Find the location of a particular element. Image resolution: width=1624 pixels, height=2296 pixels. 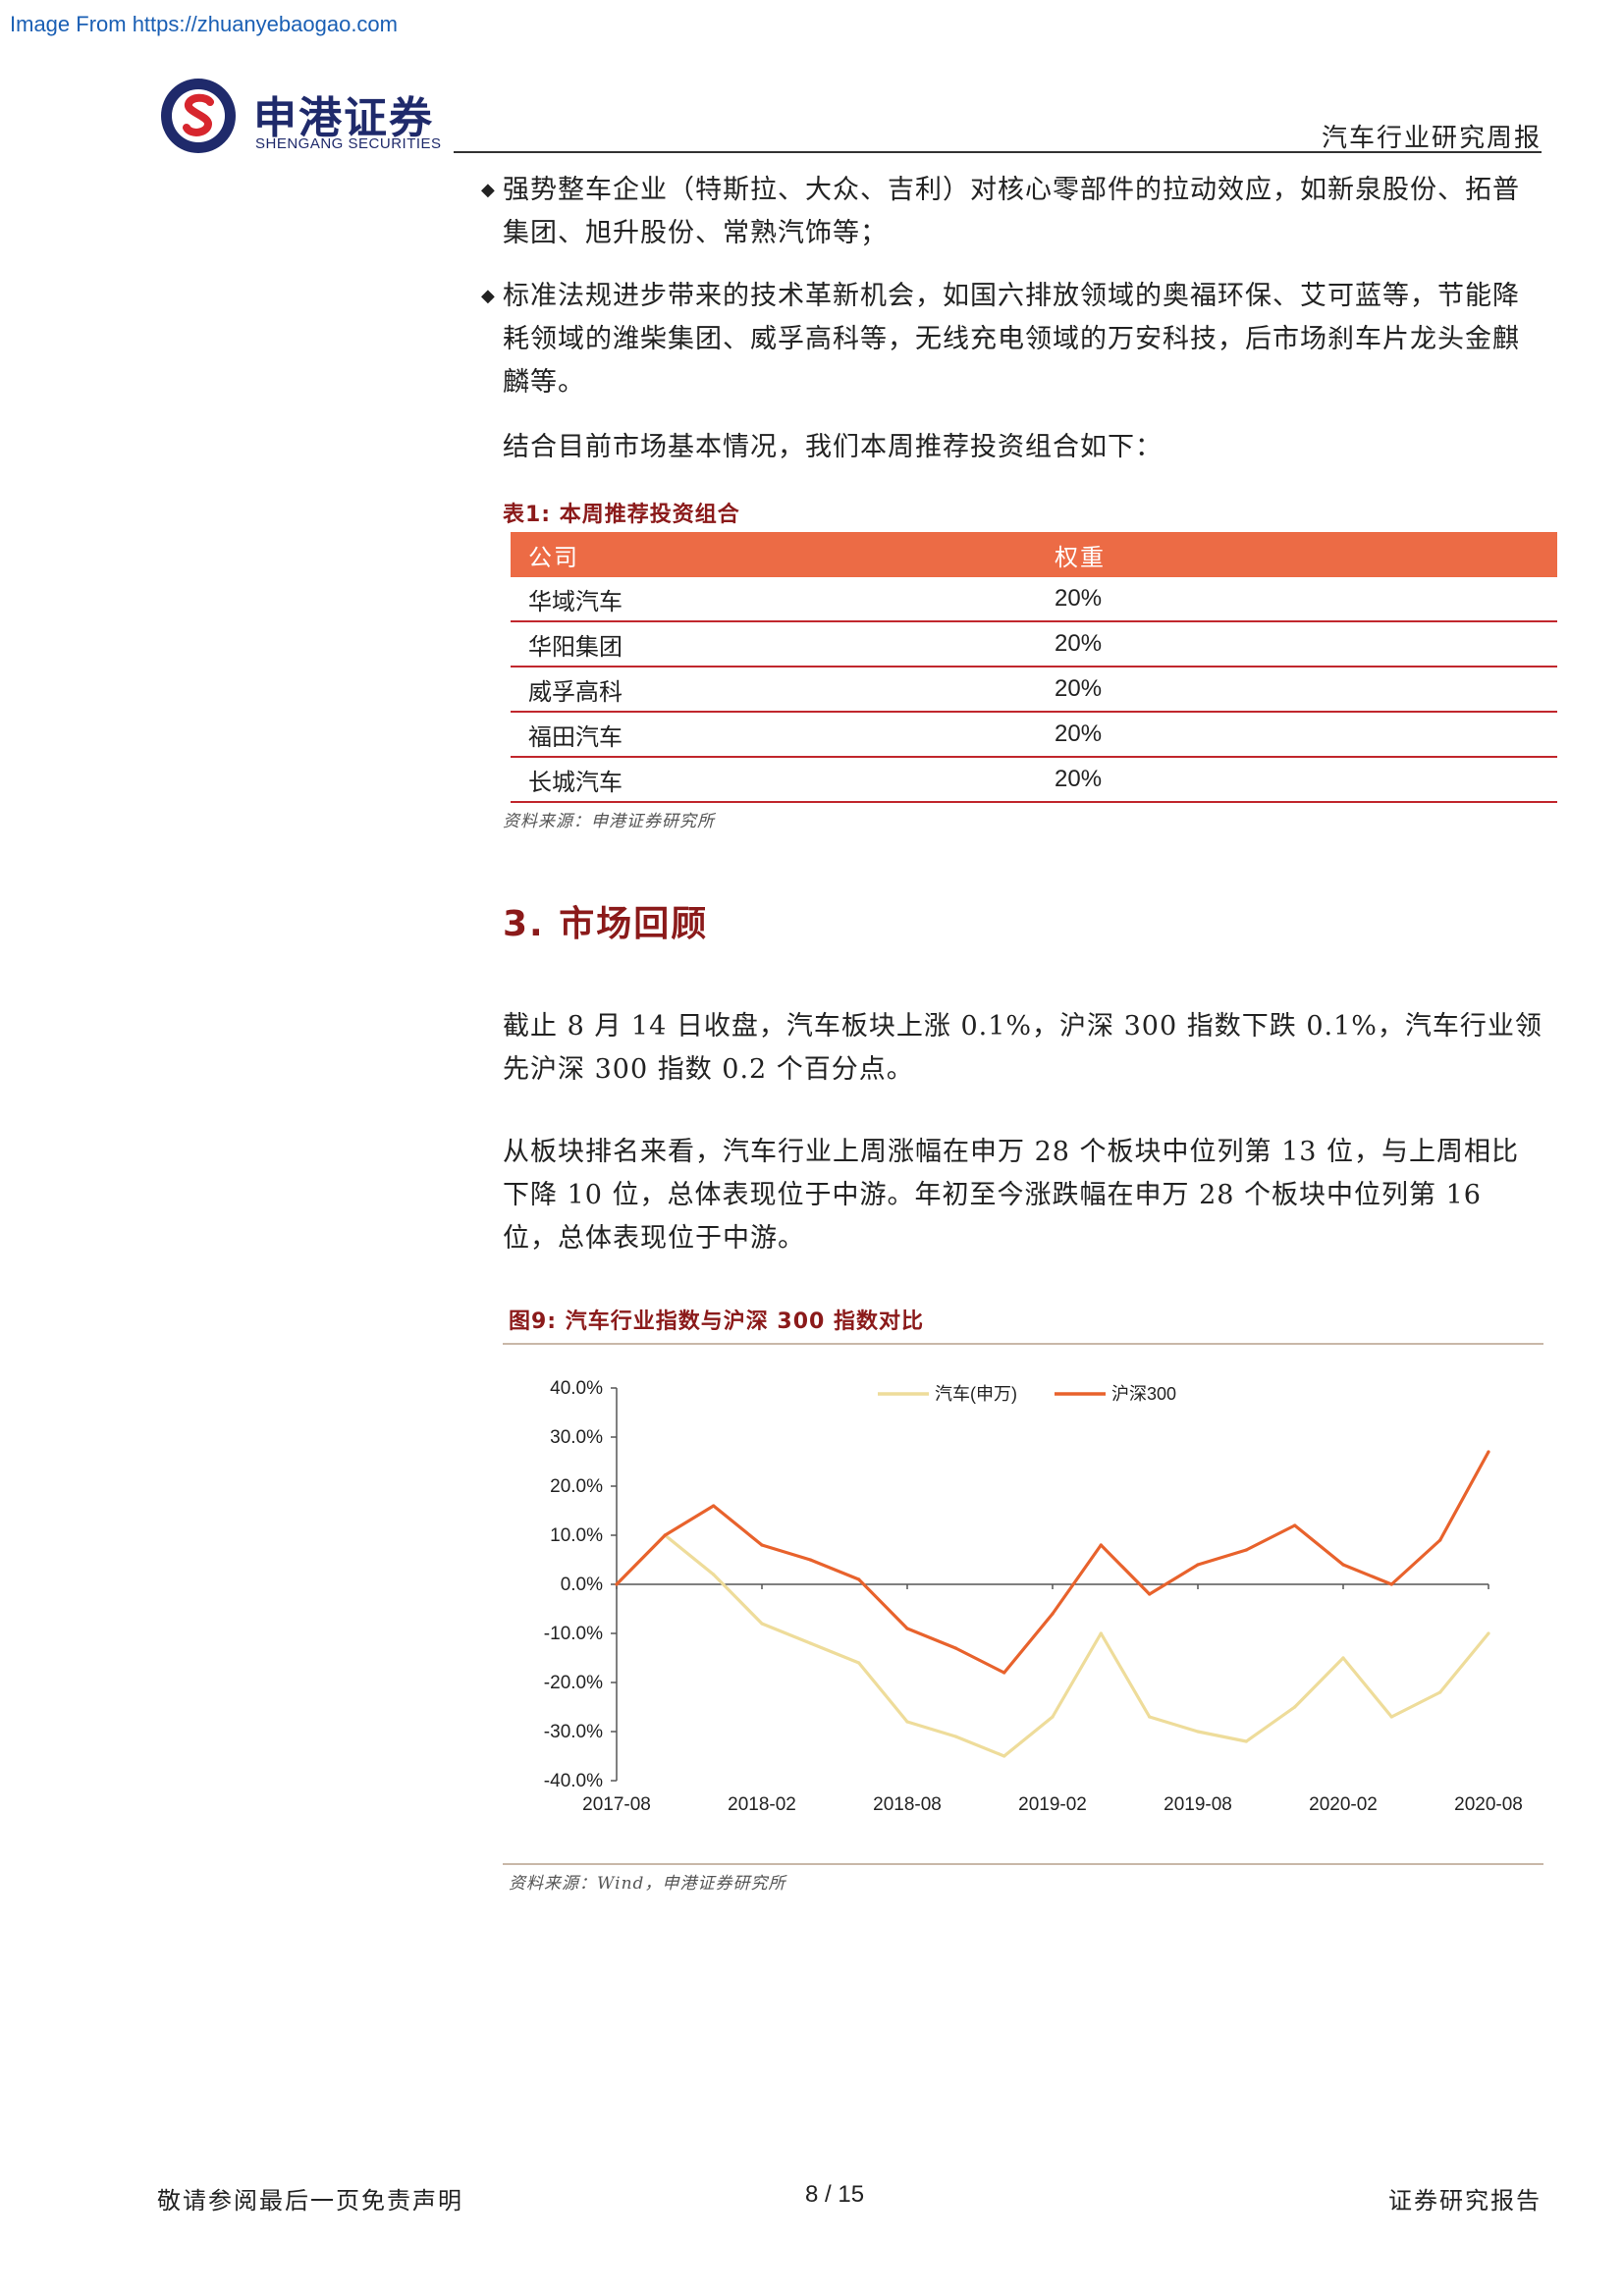

logo-name-cn: 申港证券 is located at coordinates (343, 118).